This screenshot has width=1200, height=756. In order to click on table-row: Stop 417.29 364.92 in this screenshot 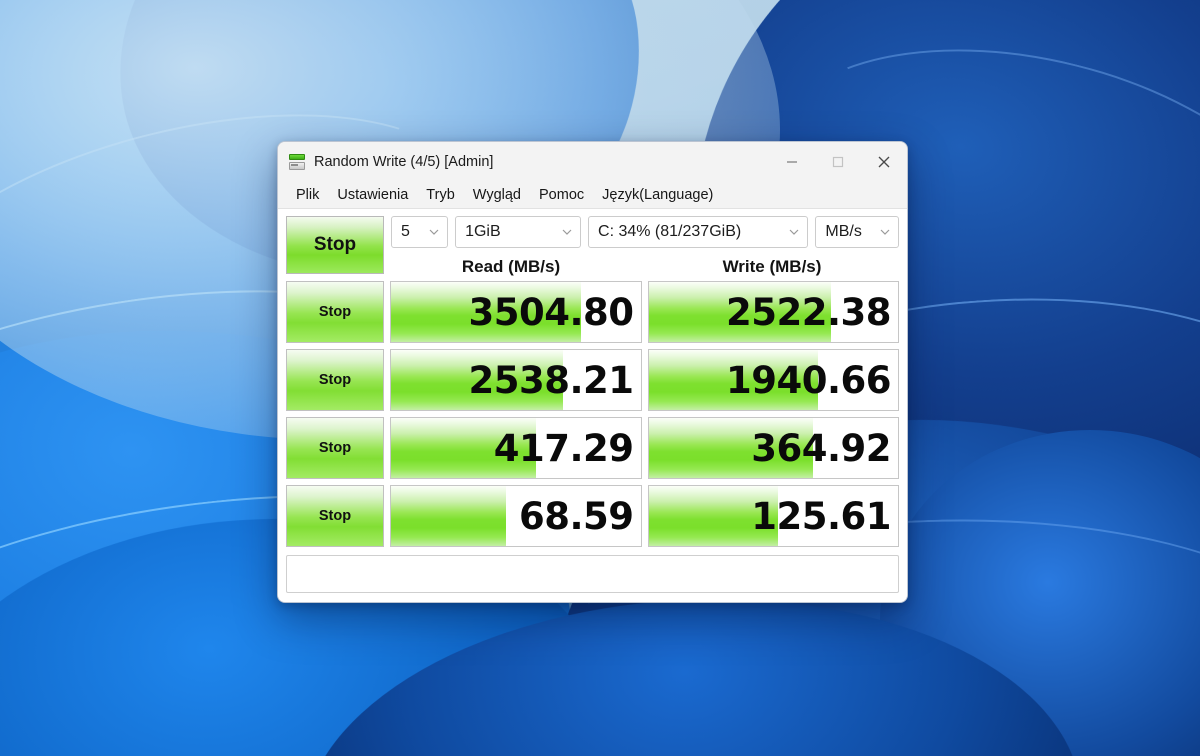, I will do `click(592, 448)`.